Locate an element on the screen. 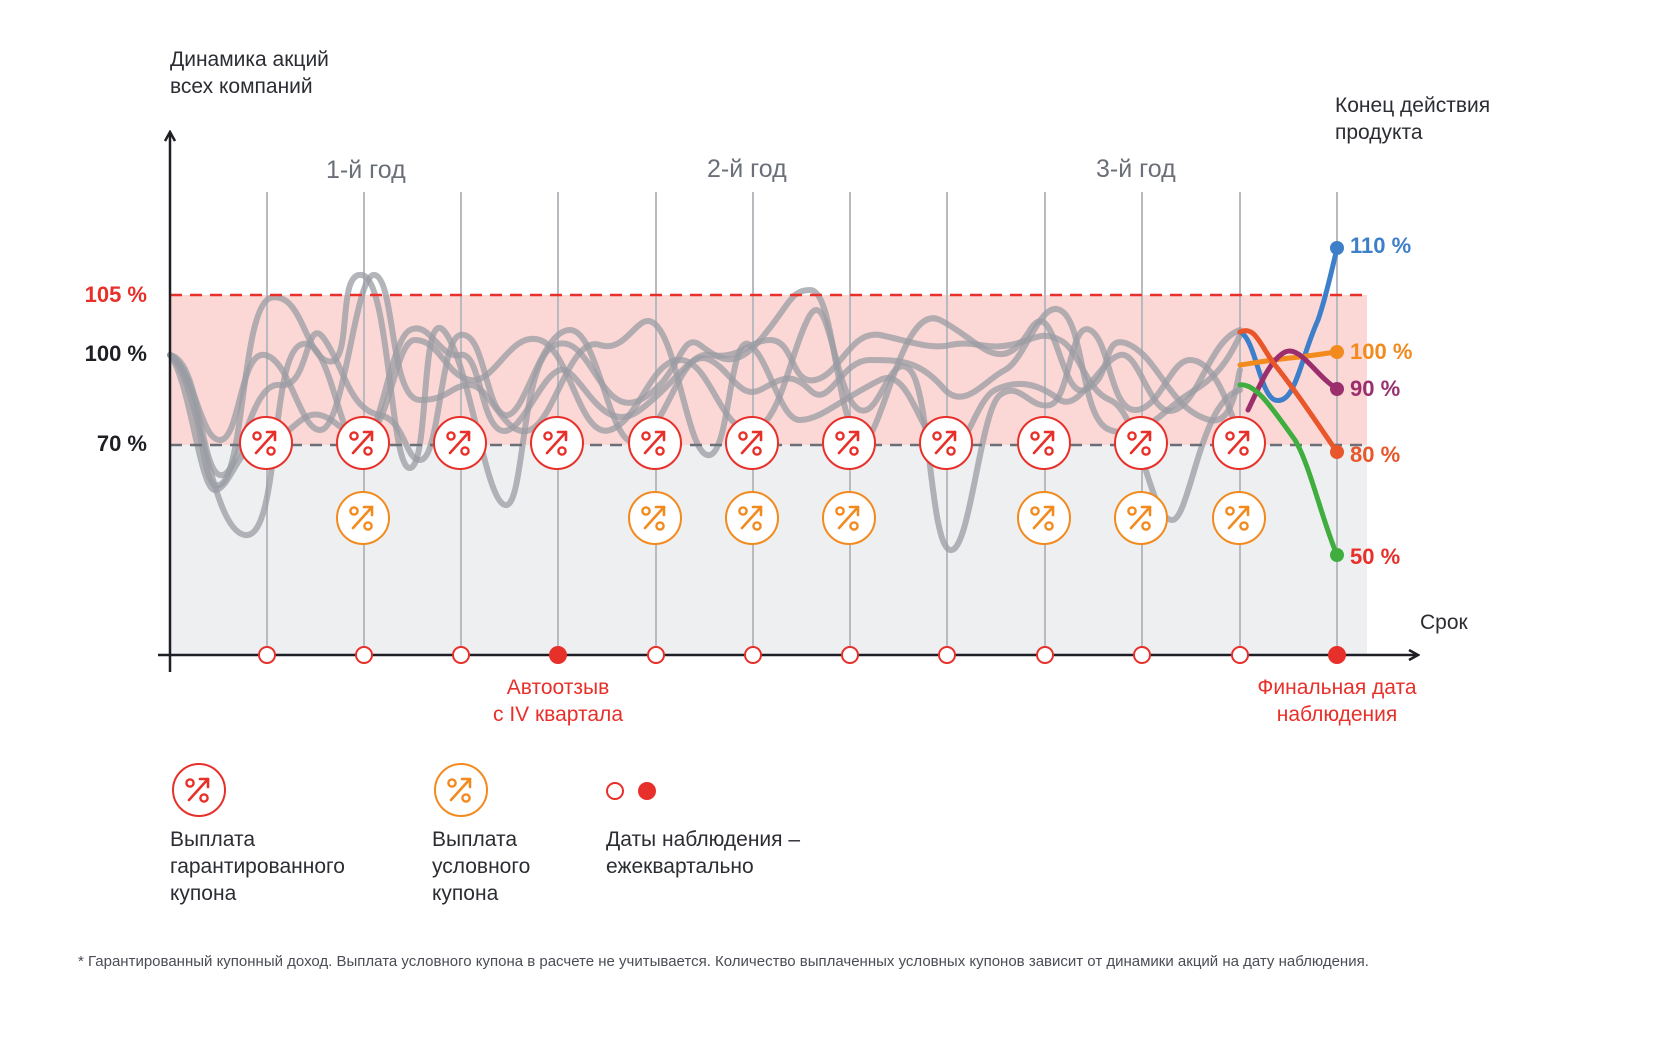  scenario-80-endpoint is located at coordinates (1337, 452).